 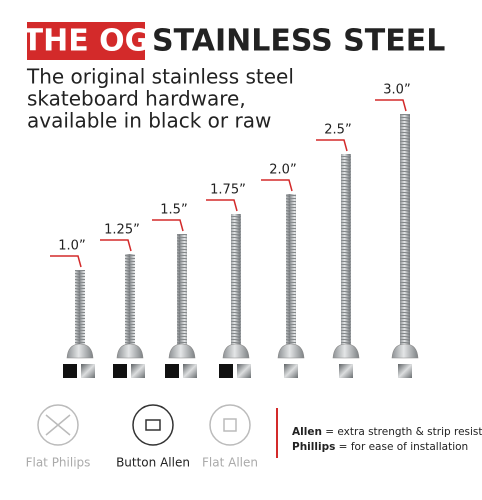 I want to click on badge: THE OG, so click(x=86, y=41).